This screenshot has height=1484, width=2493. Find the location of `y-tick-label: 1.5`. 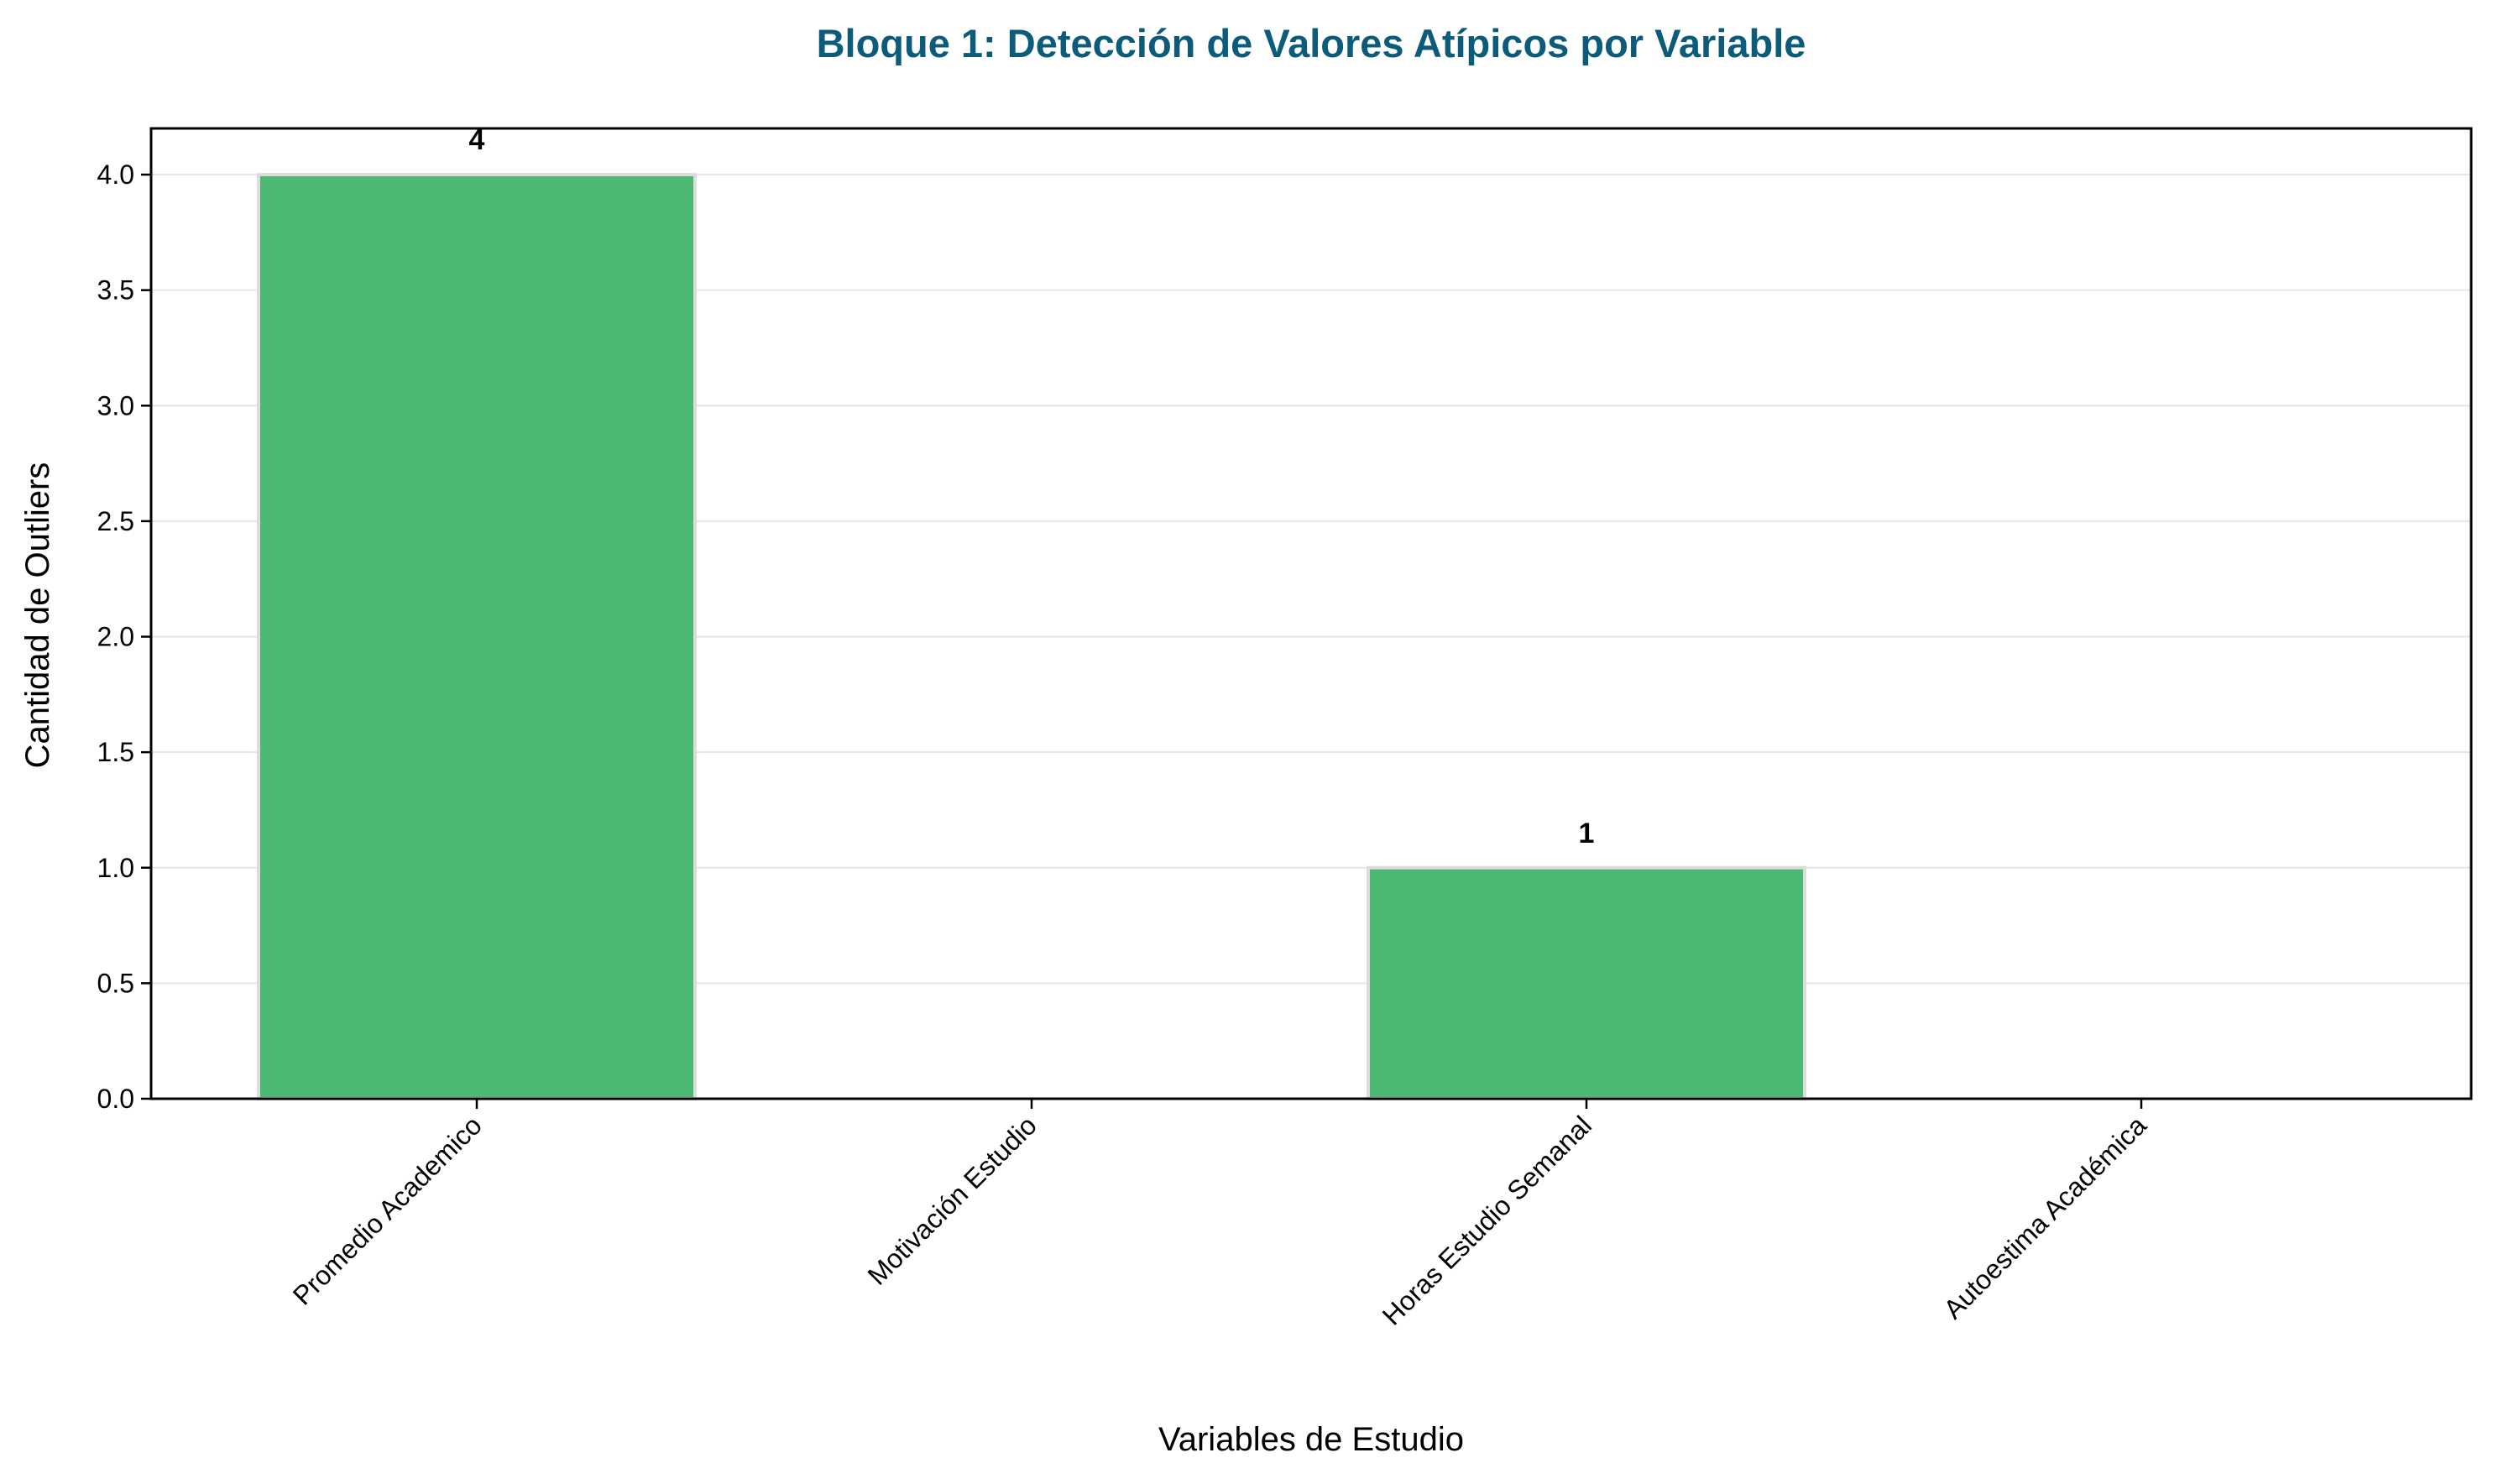

y-tick-label: 1.5 is located at coordinates (115, 752).